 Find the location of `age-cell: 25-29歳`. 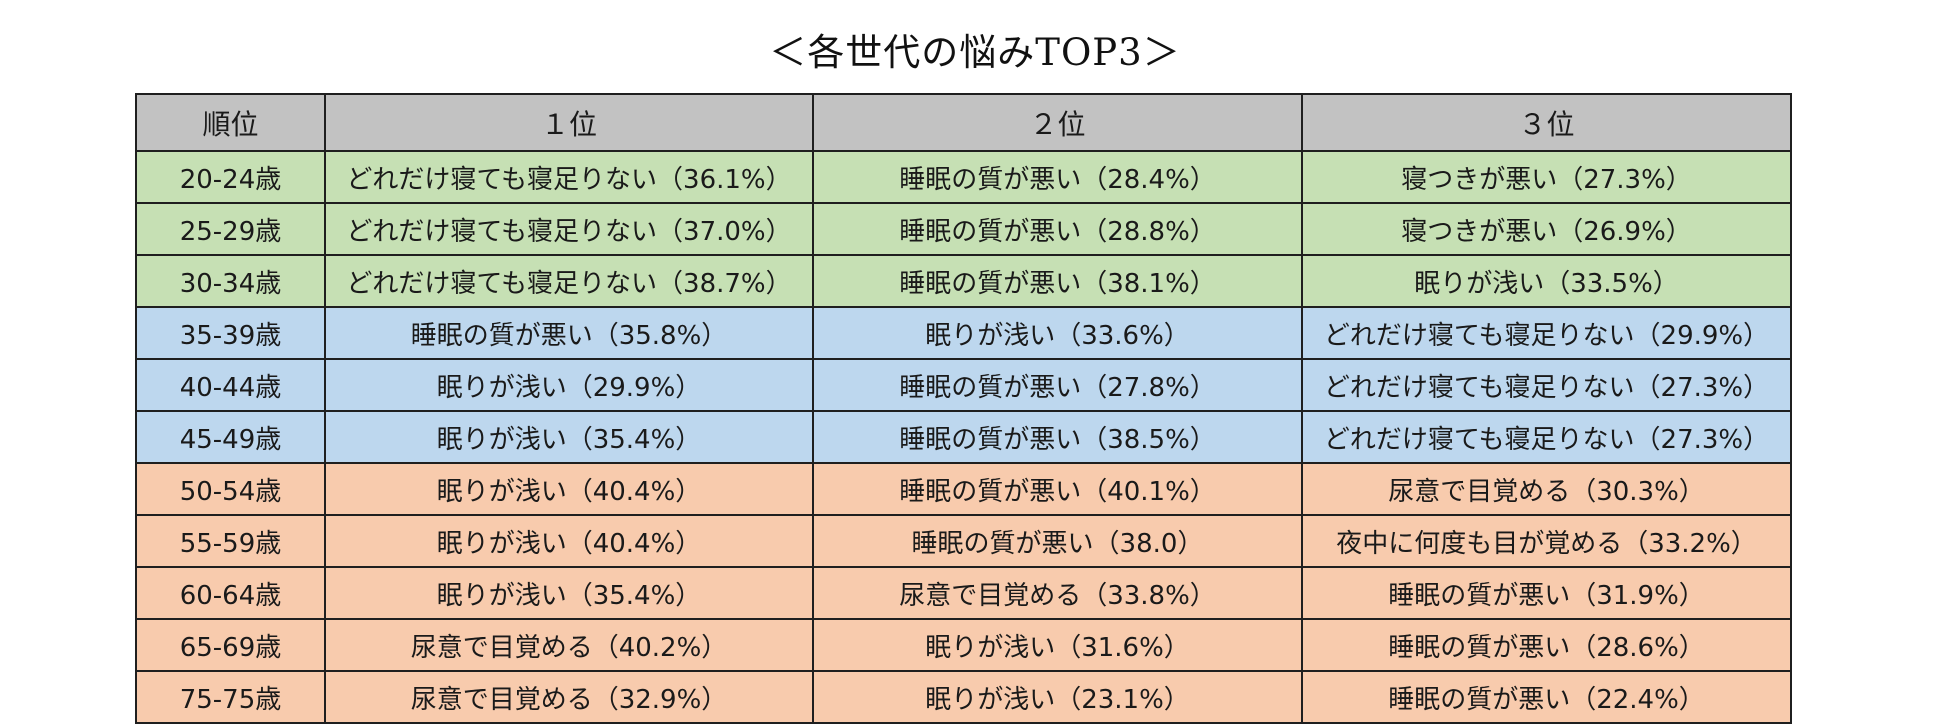

age-cell: 25-29歳 is located at coordinates (230, 229).